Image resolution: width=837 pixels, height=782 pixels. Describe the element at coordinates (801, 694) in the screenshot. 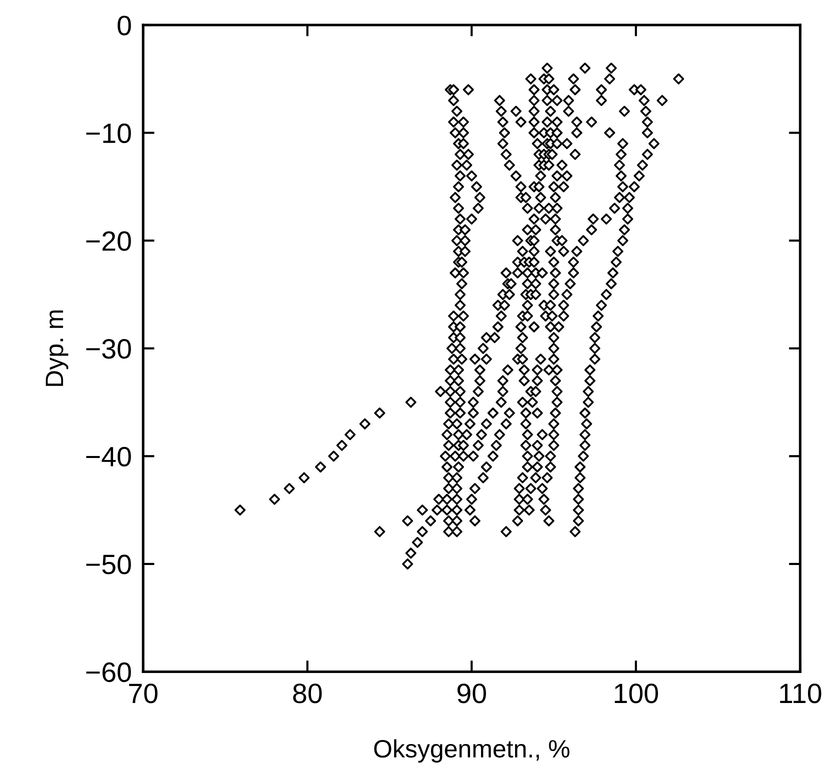

I see `x-tick-label: 110` at that location.